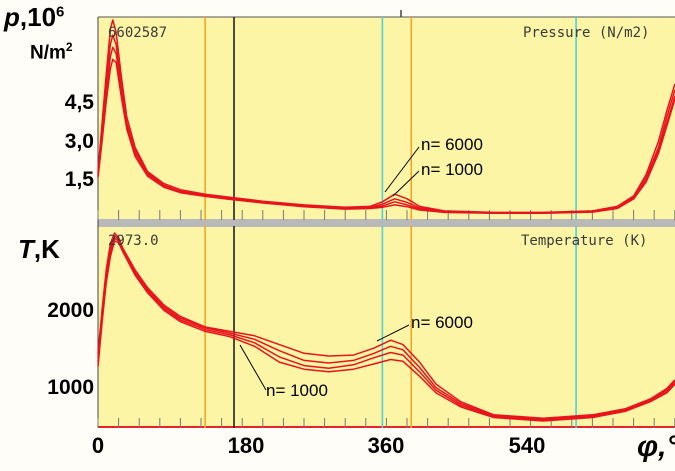 Image resolution: width=675 pixels, height=471 pixels. I want to click on pressure-tick-label: 4,5, so click(79, 102).